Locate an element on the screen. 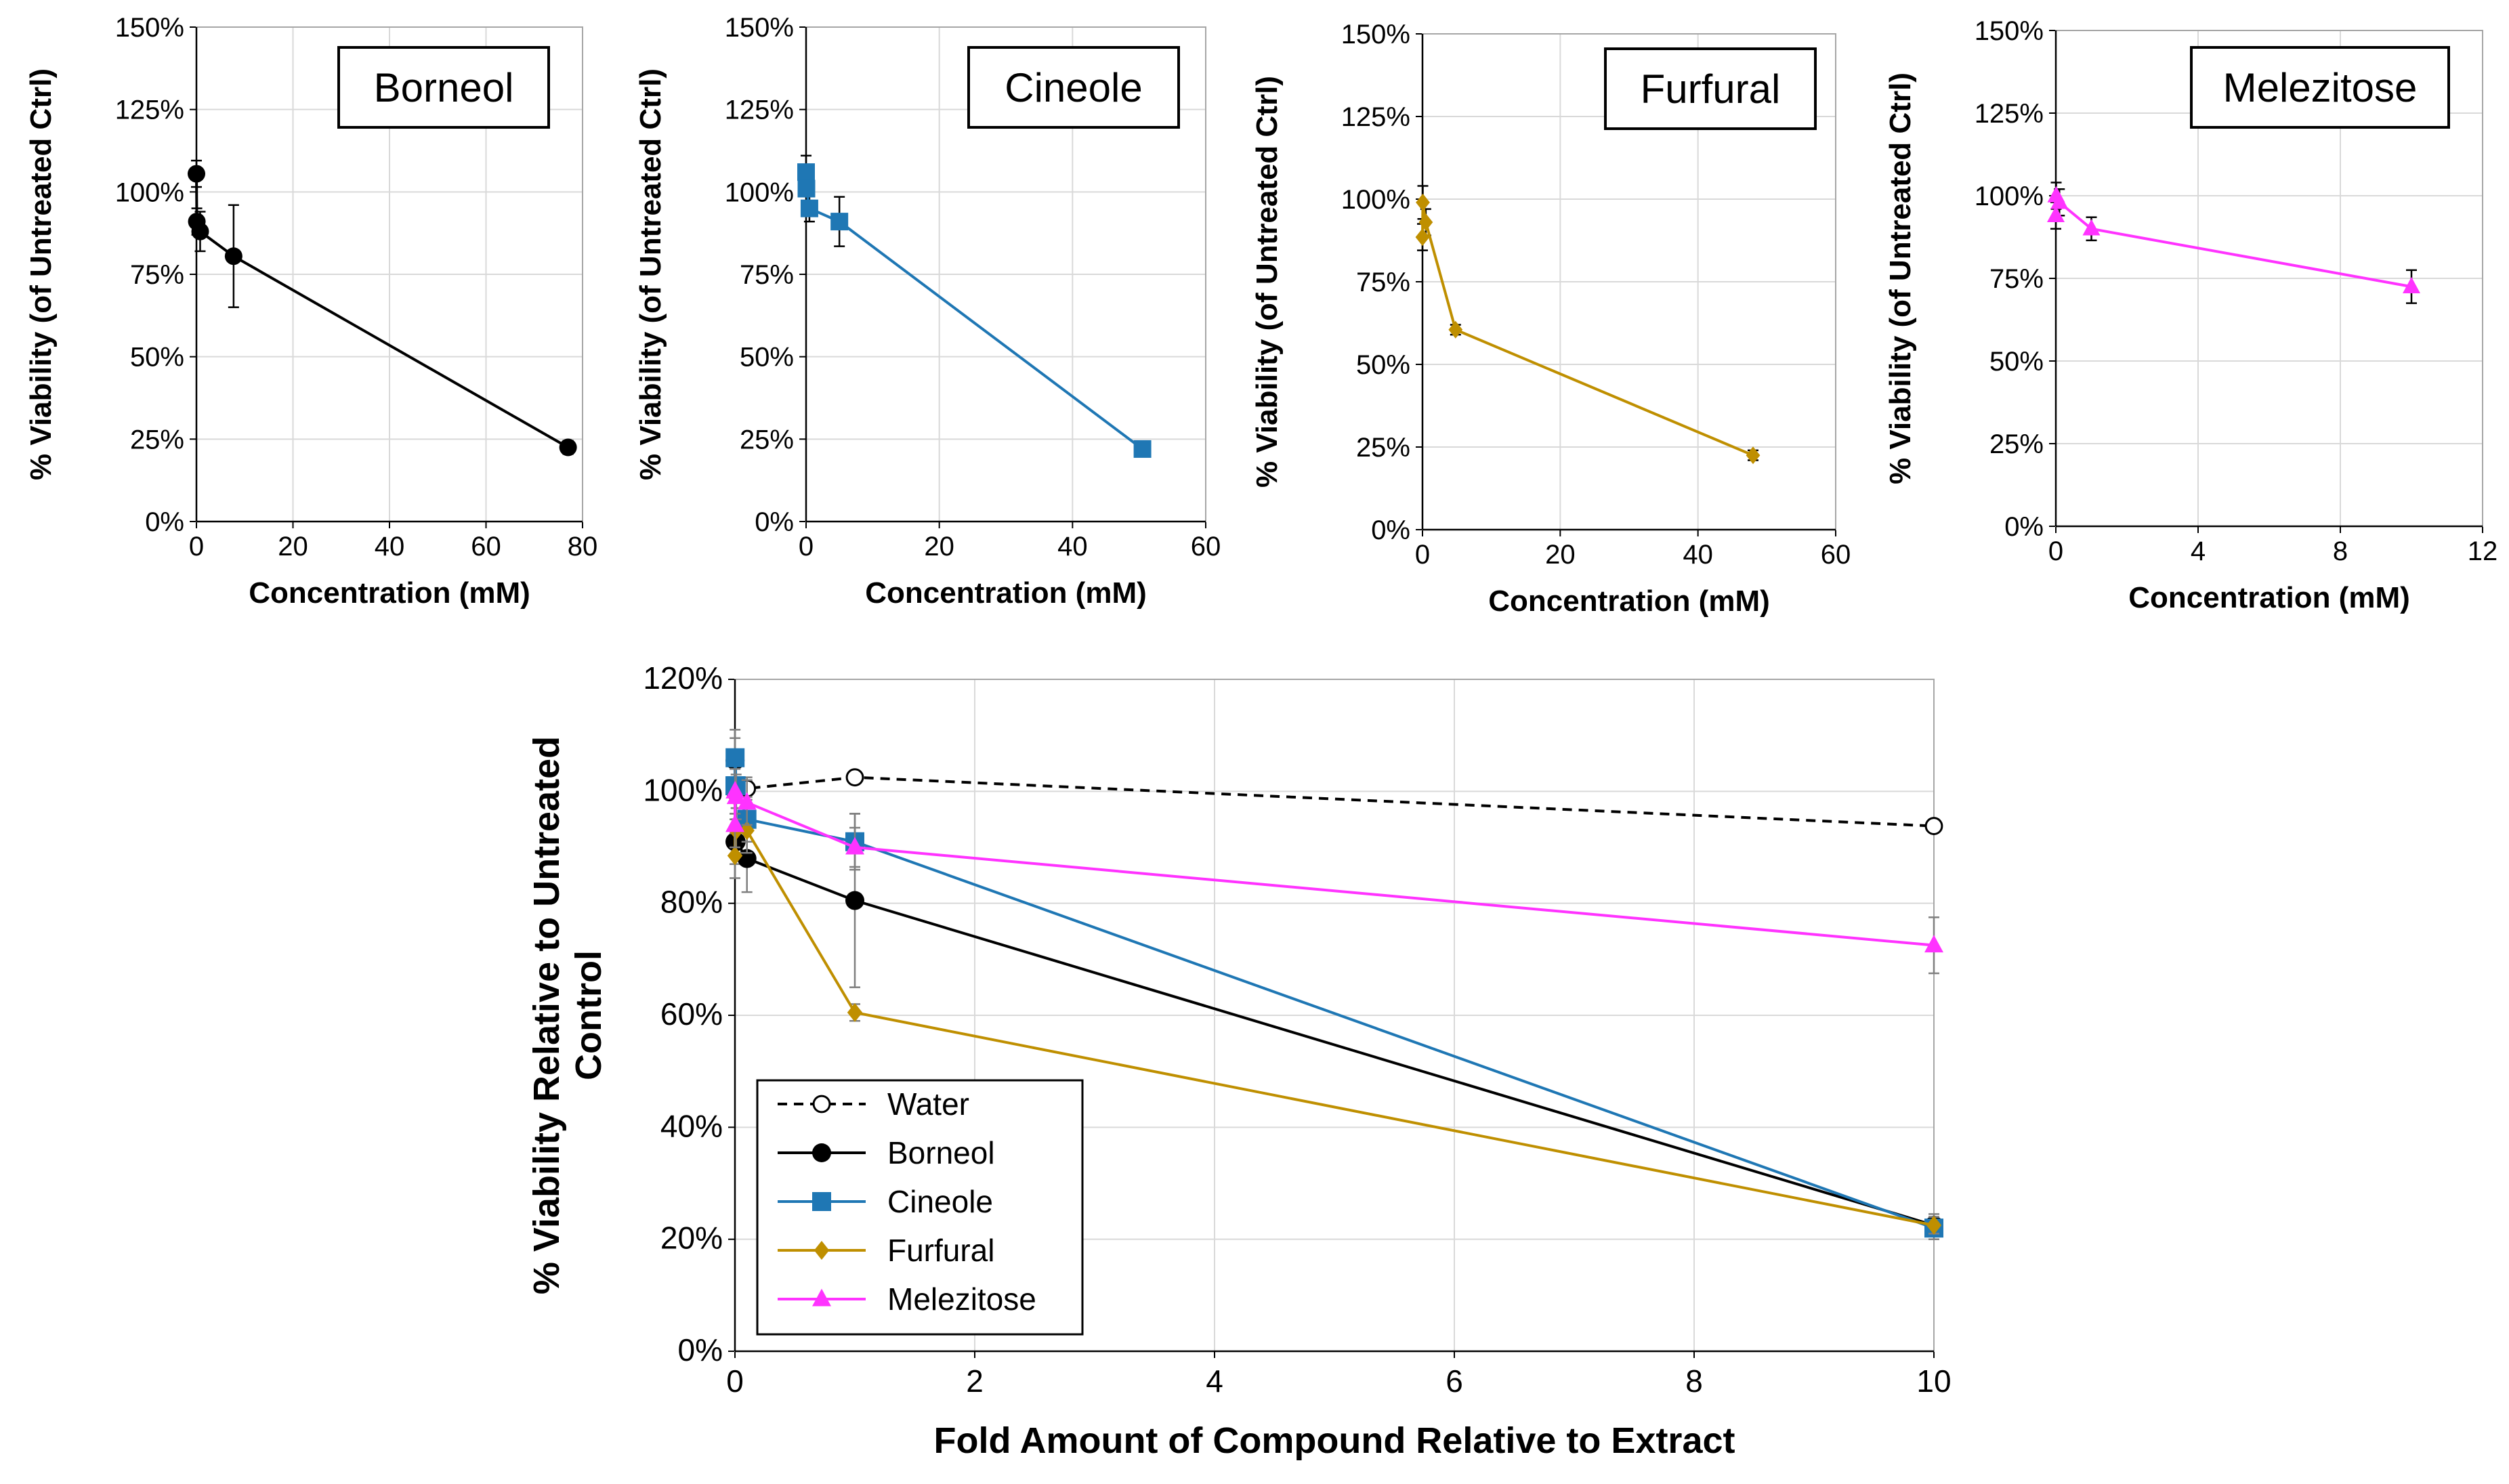 This screenshot has height=1484, width=2509. chart-title: Furfural is located at coordinates (1711, 89).